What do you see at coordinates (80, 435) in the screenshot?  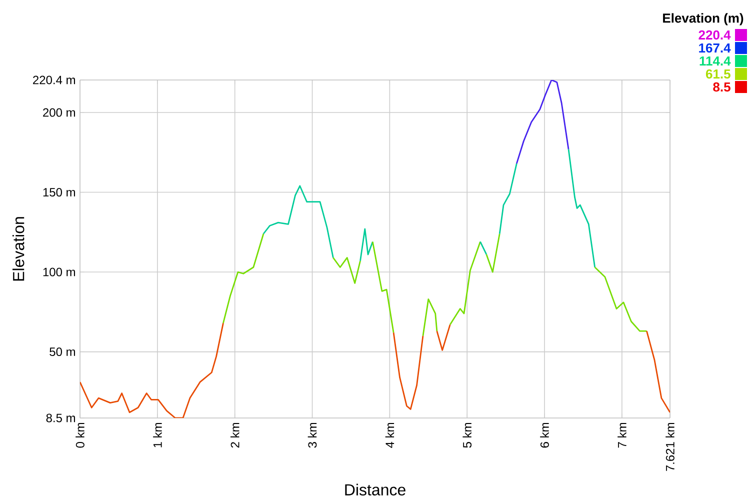 I see `x-tick-label: 0 km` at bounding box center [80, 435].